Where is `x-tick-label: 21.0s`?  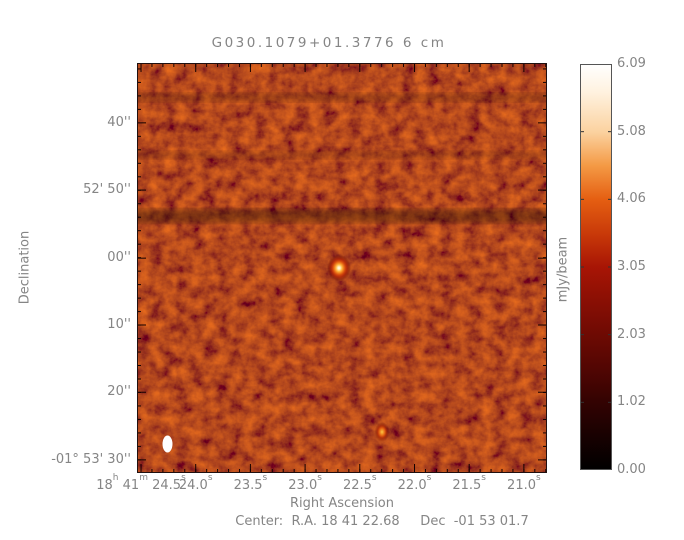
x-tick-label: 21.0s is located at coordinates (524, 482).